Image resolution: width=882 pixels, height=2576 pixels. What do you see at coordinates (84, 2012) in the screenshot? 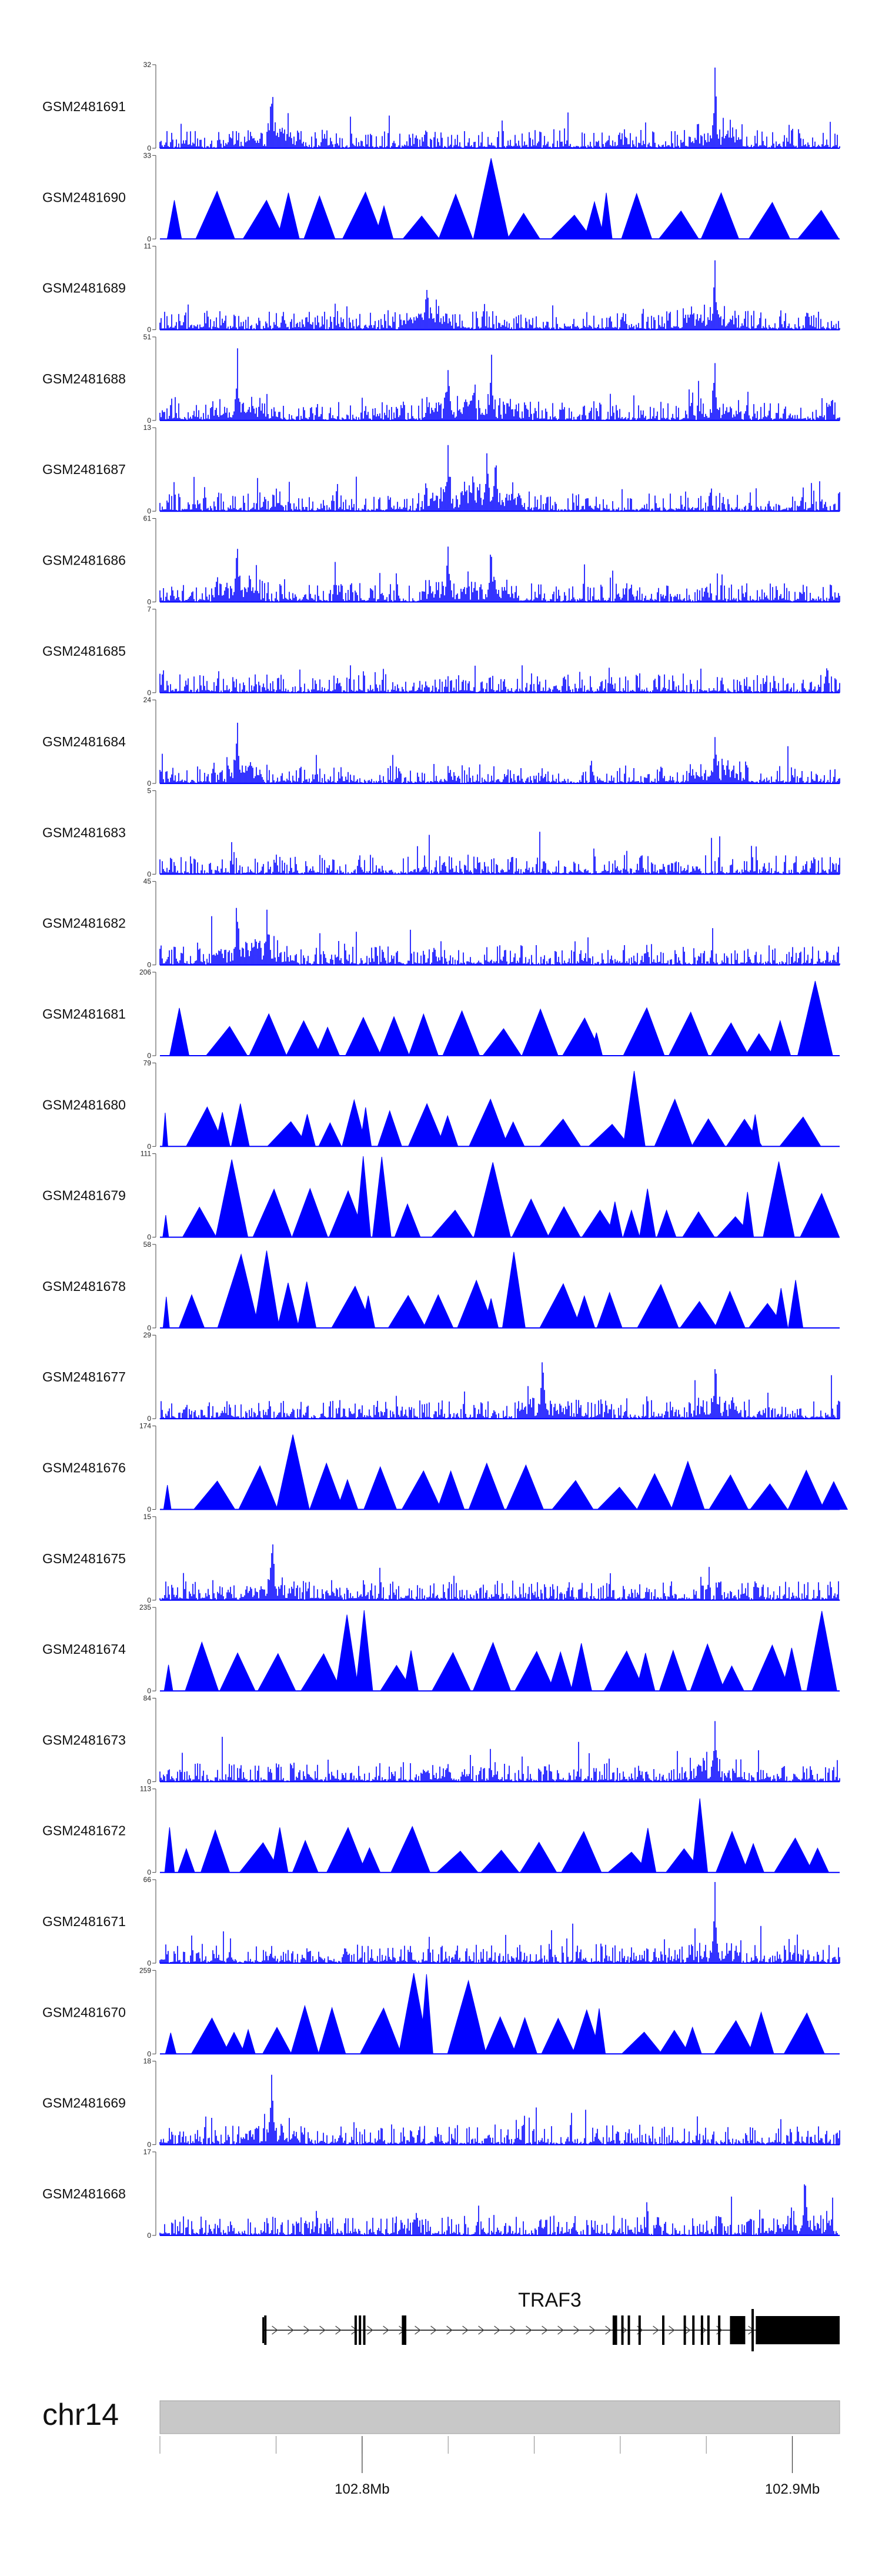
I see `track-label: GSM2481670` at bounding box center [84, 2012].